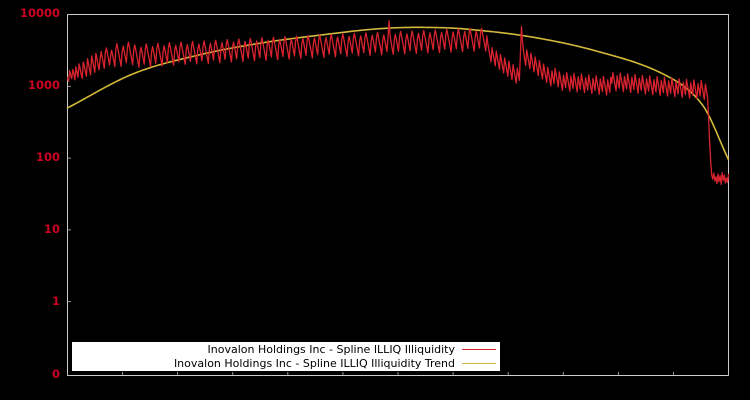 Image resolution: width=750 pixels, height=400 pixels. I want to click on y-tick-label-100: 100, so click(47, 157).